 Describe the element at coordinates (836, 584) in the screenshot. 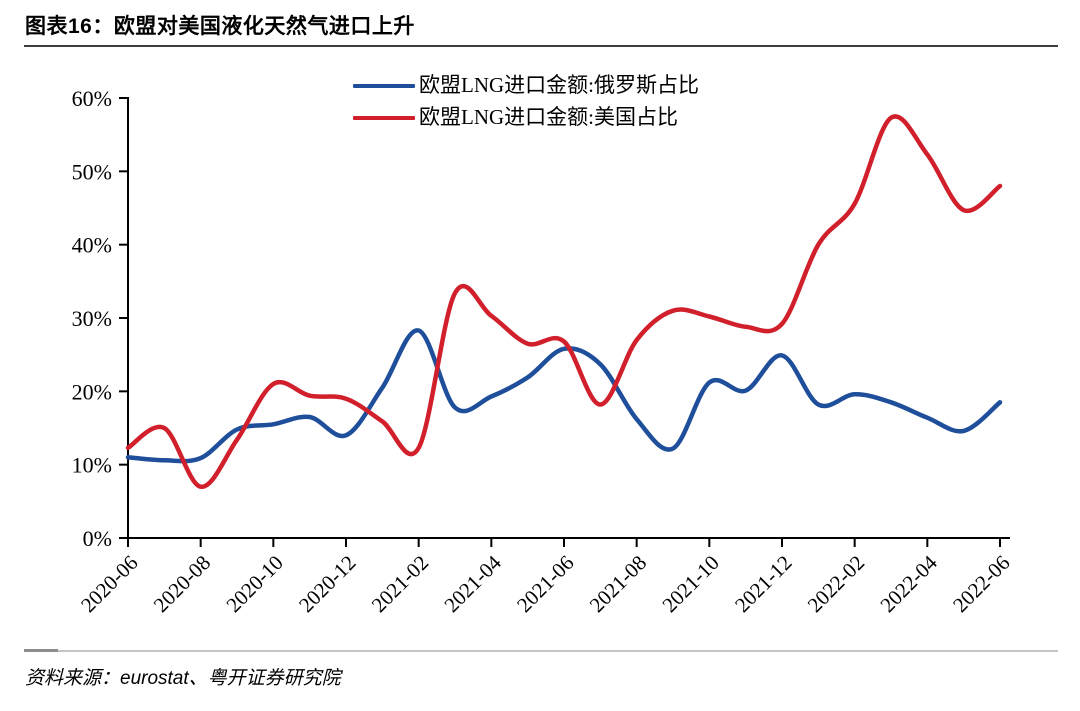

I see `x-tick-label: 2022-02` at that location.